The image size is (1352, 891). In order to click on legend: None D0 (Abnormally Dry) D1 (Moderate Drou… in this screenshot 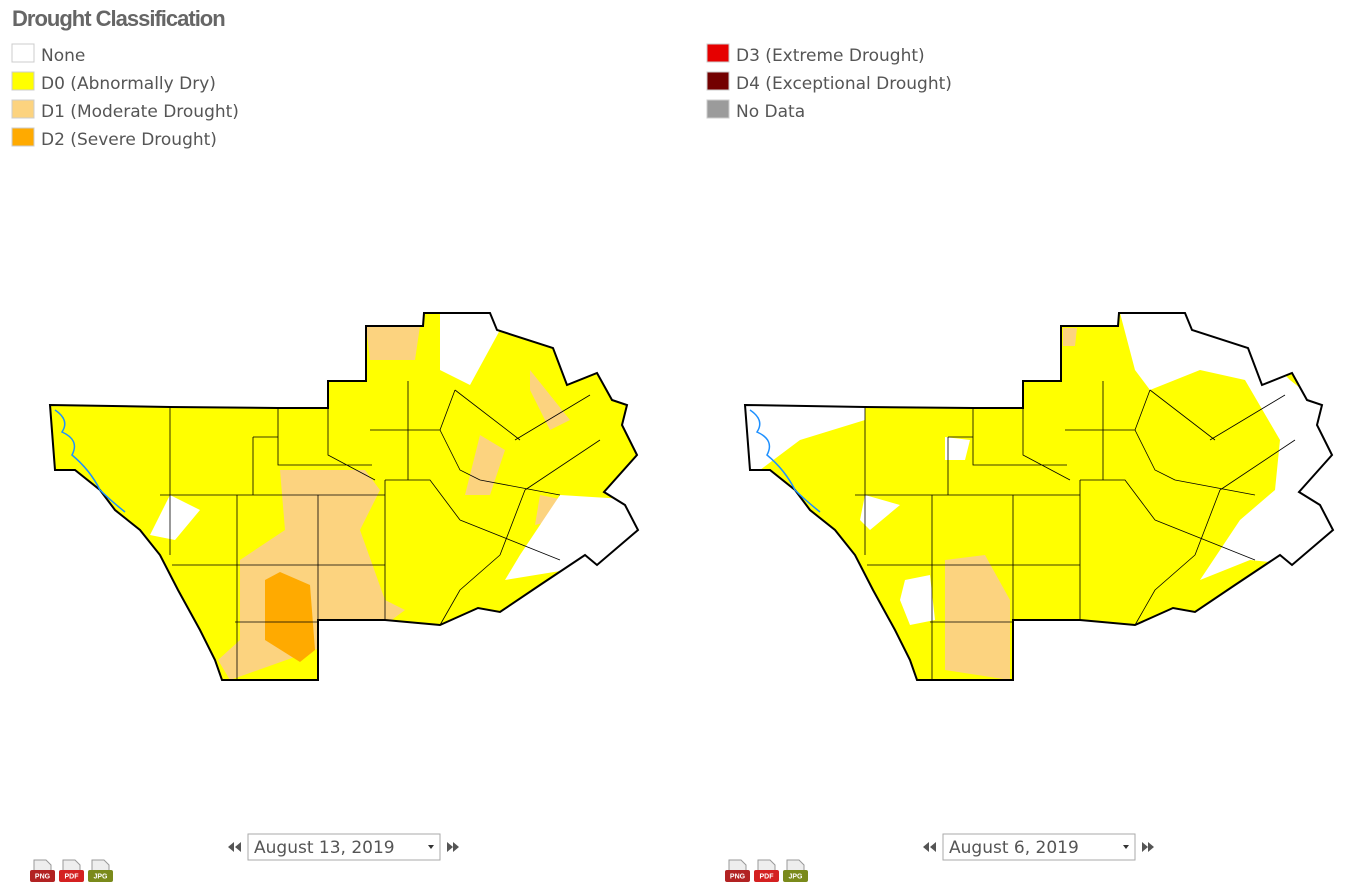, I will do `click(481, 96)`.